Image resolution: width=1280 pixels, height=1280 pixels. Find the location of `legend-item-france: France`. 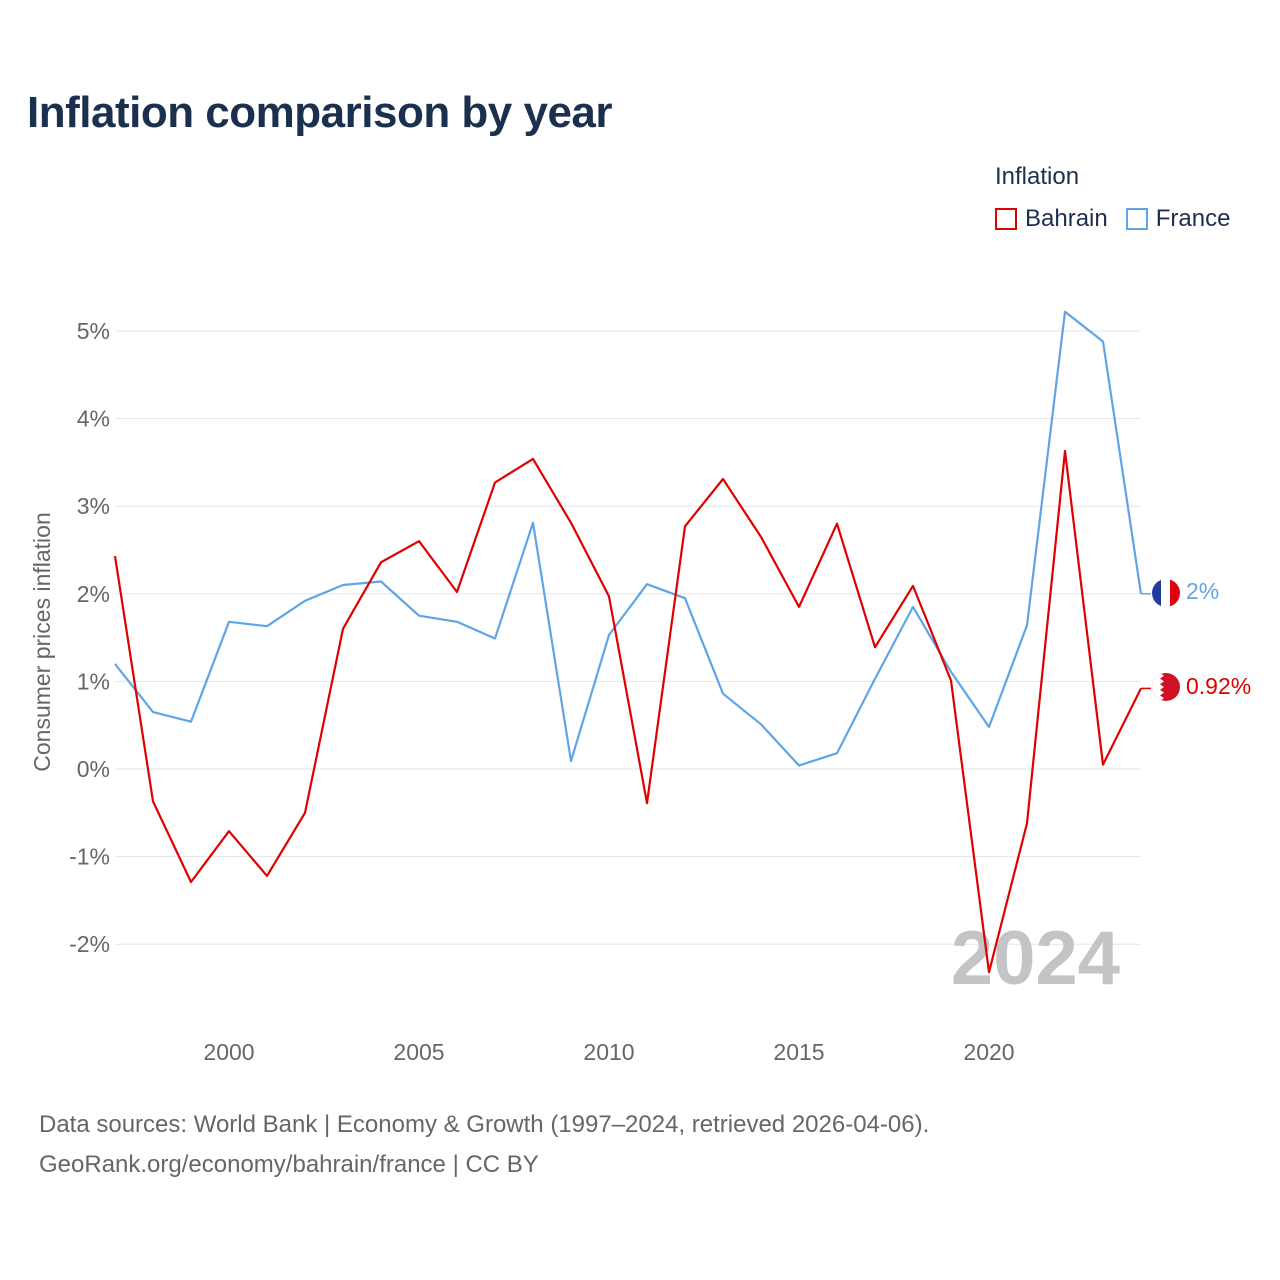

legend-item-france: France is located at coordinates (1178, 219).